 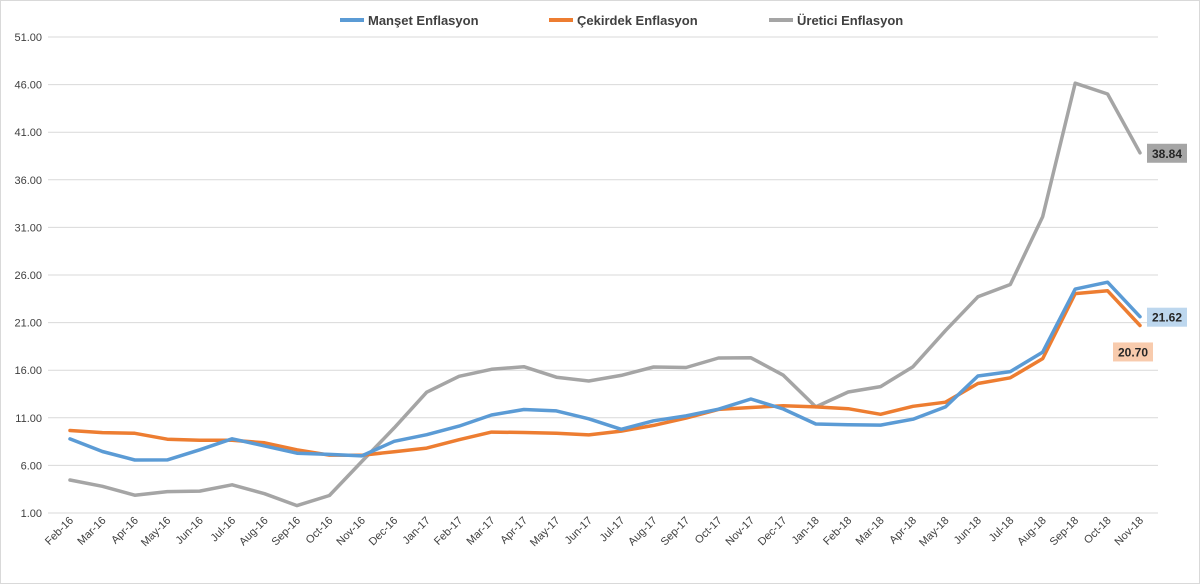 I want to click on end-labels: 21.62 20.70 38.84, so click(x=1150, y=252).